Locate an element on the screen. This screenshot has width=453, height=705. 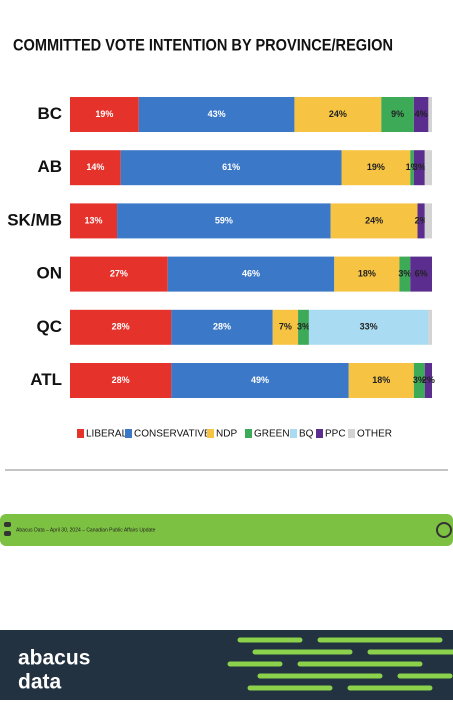
value-label: 1% is located at coordinates (412, 167).